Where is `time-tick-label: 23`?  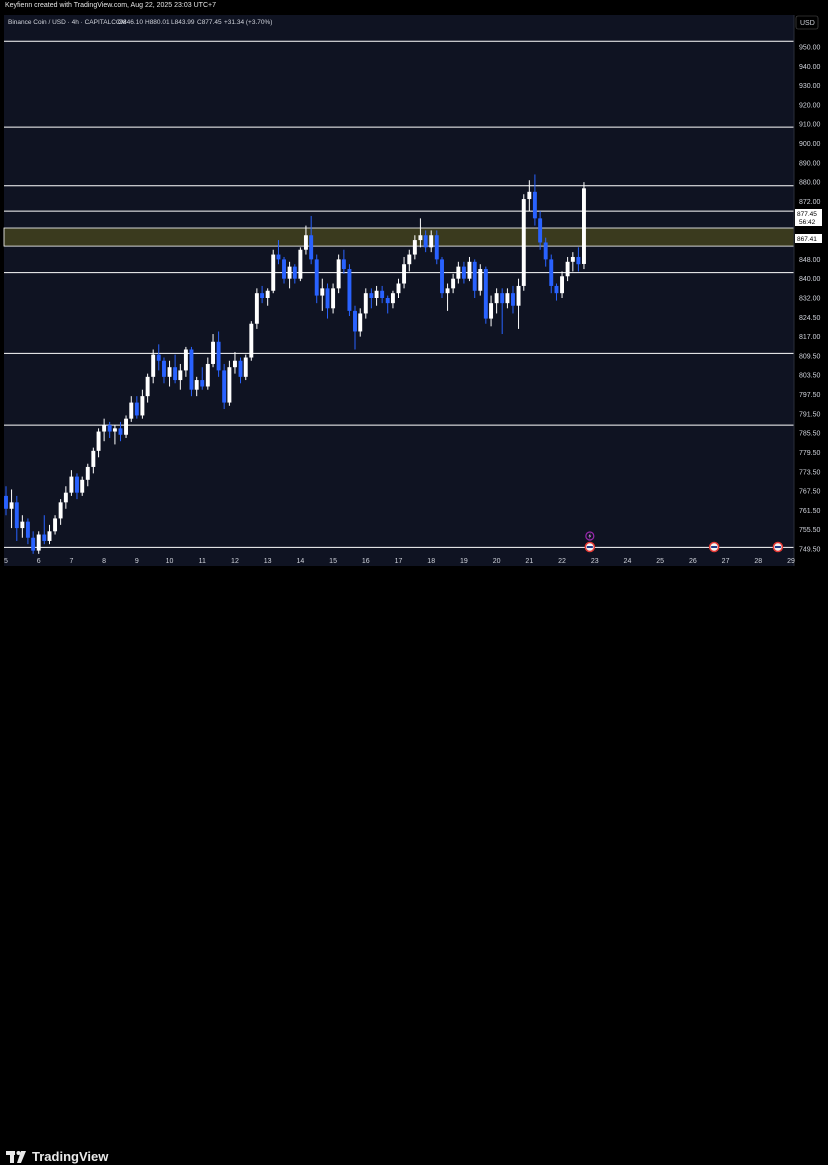 time-tick-label: 23 is located at coordinates (595, 561).